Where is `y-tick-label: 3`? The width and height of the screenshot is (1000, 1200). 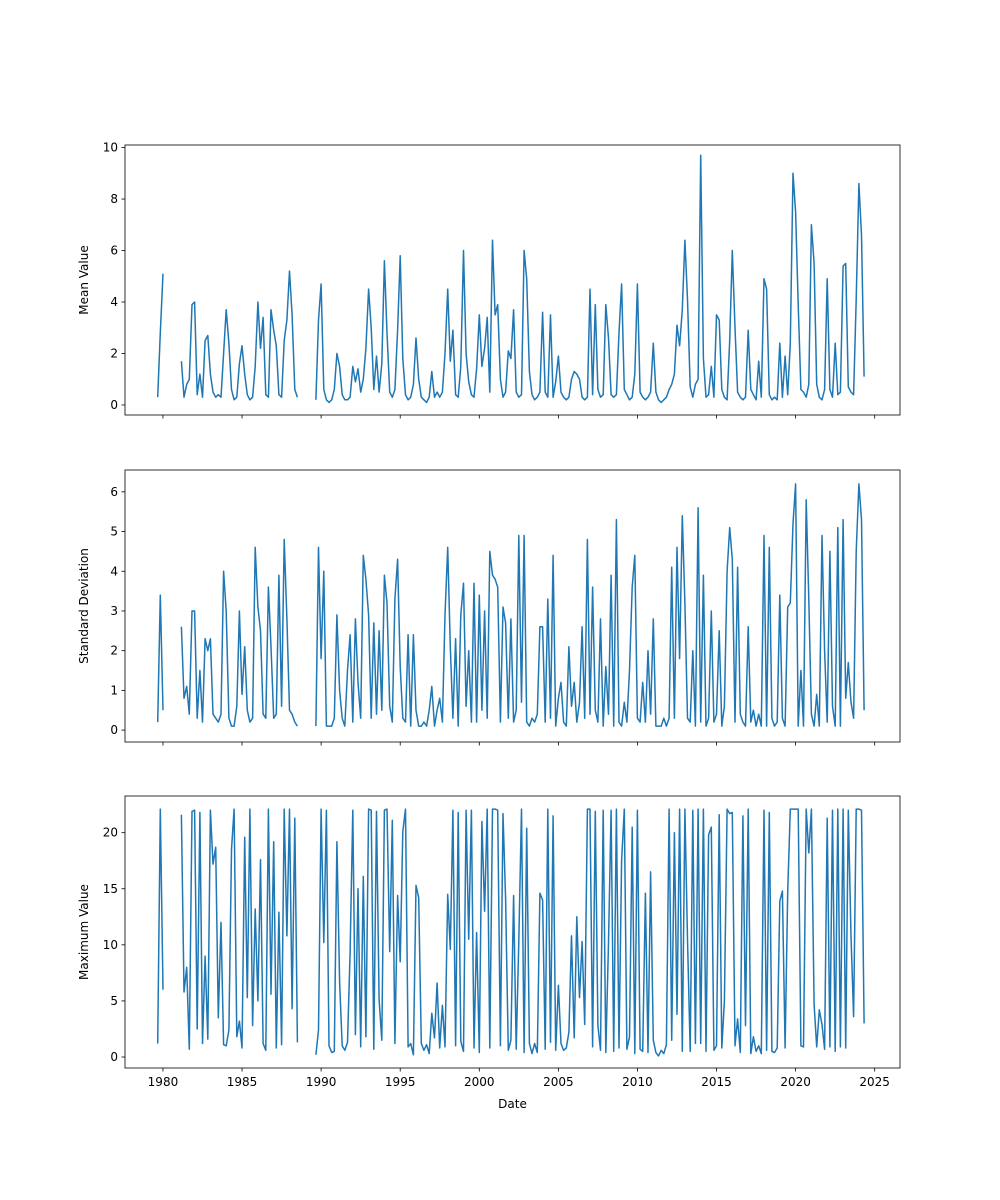 y-tick-label: 3 is located at coordinates (114, 611).